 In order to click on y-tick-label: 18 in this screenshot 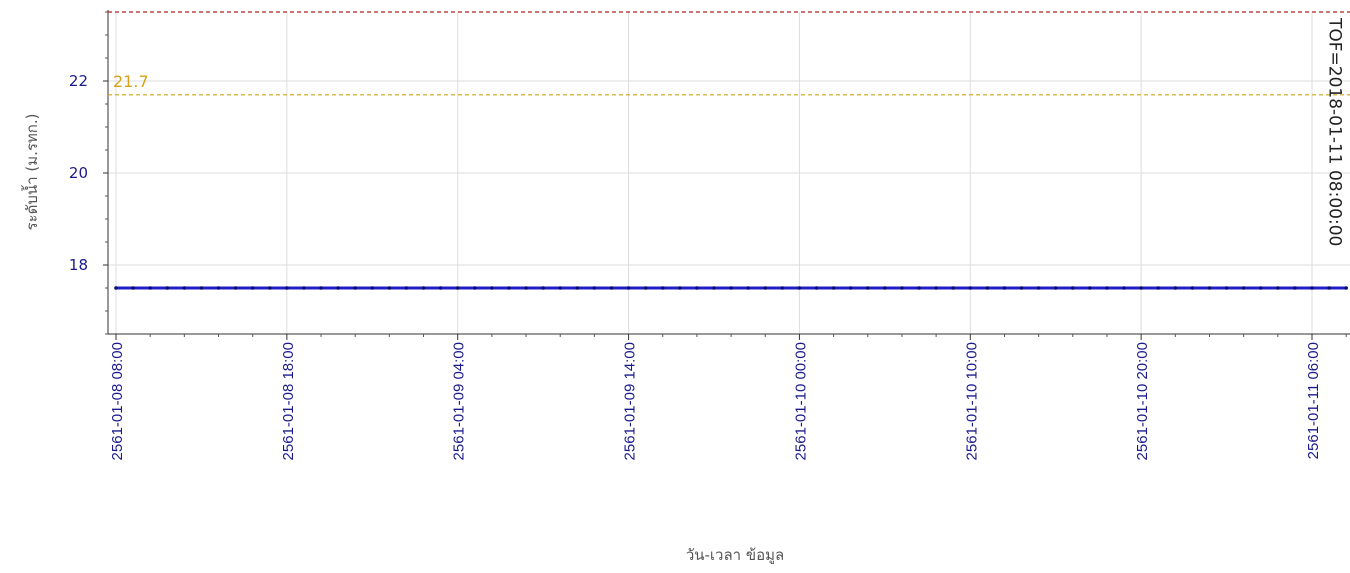, I will do `click(78, 265)`.